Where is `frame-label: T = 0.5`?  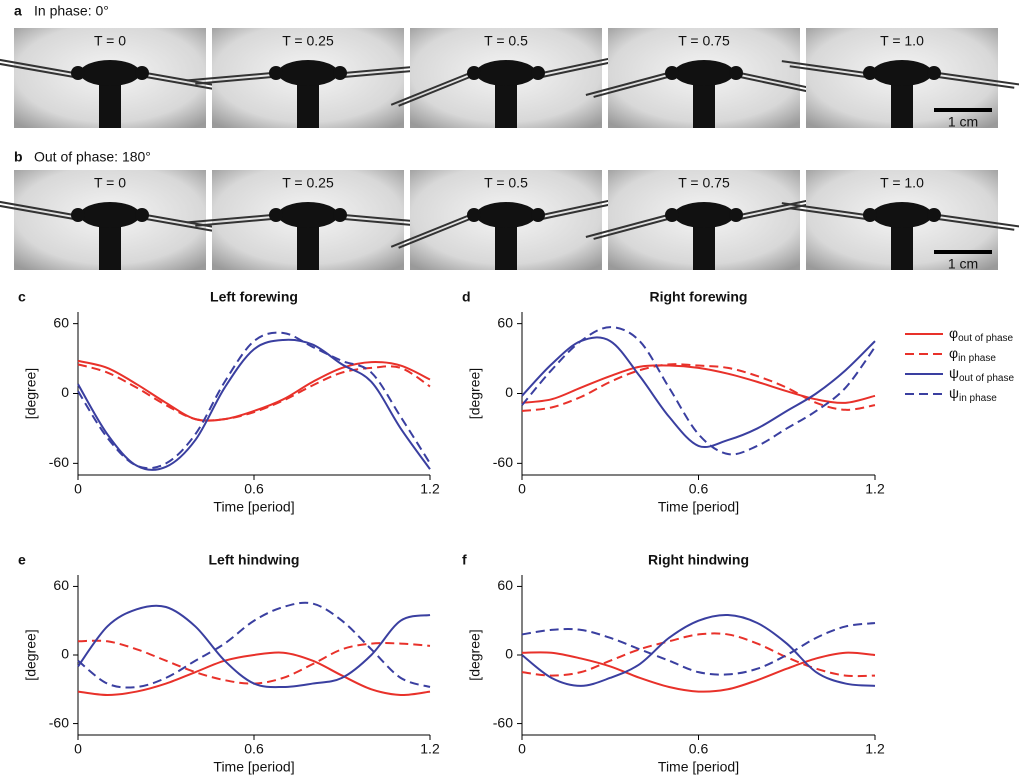
frame-label: T = 0.5 is located at coordinates (506, 41).